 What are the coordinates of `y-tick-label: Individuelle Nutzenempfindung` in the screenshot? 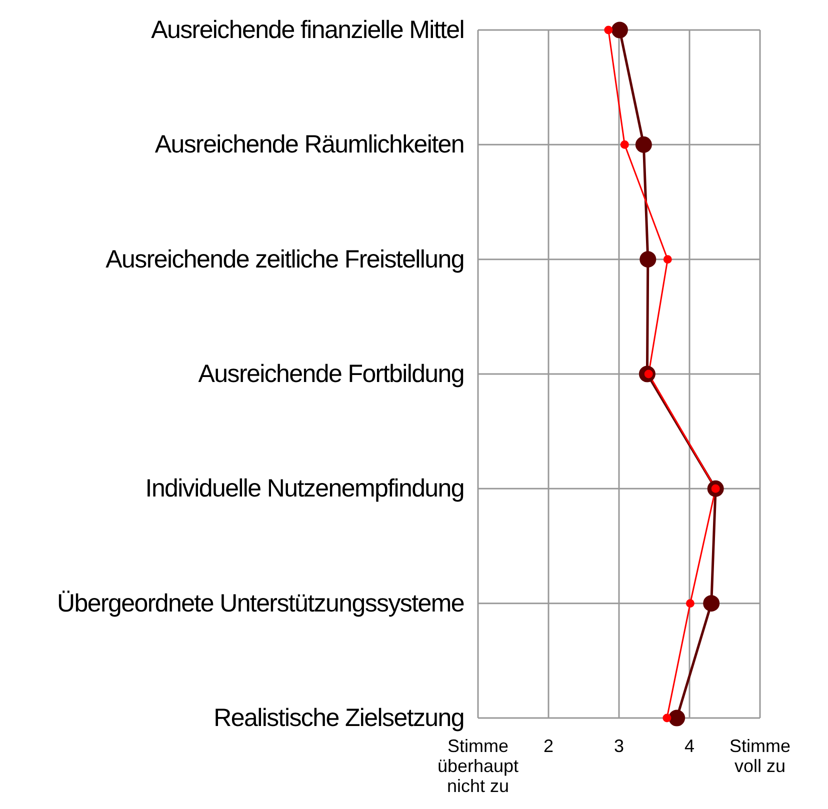 It's located at (304, 488).